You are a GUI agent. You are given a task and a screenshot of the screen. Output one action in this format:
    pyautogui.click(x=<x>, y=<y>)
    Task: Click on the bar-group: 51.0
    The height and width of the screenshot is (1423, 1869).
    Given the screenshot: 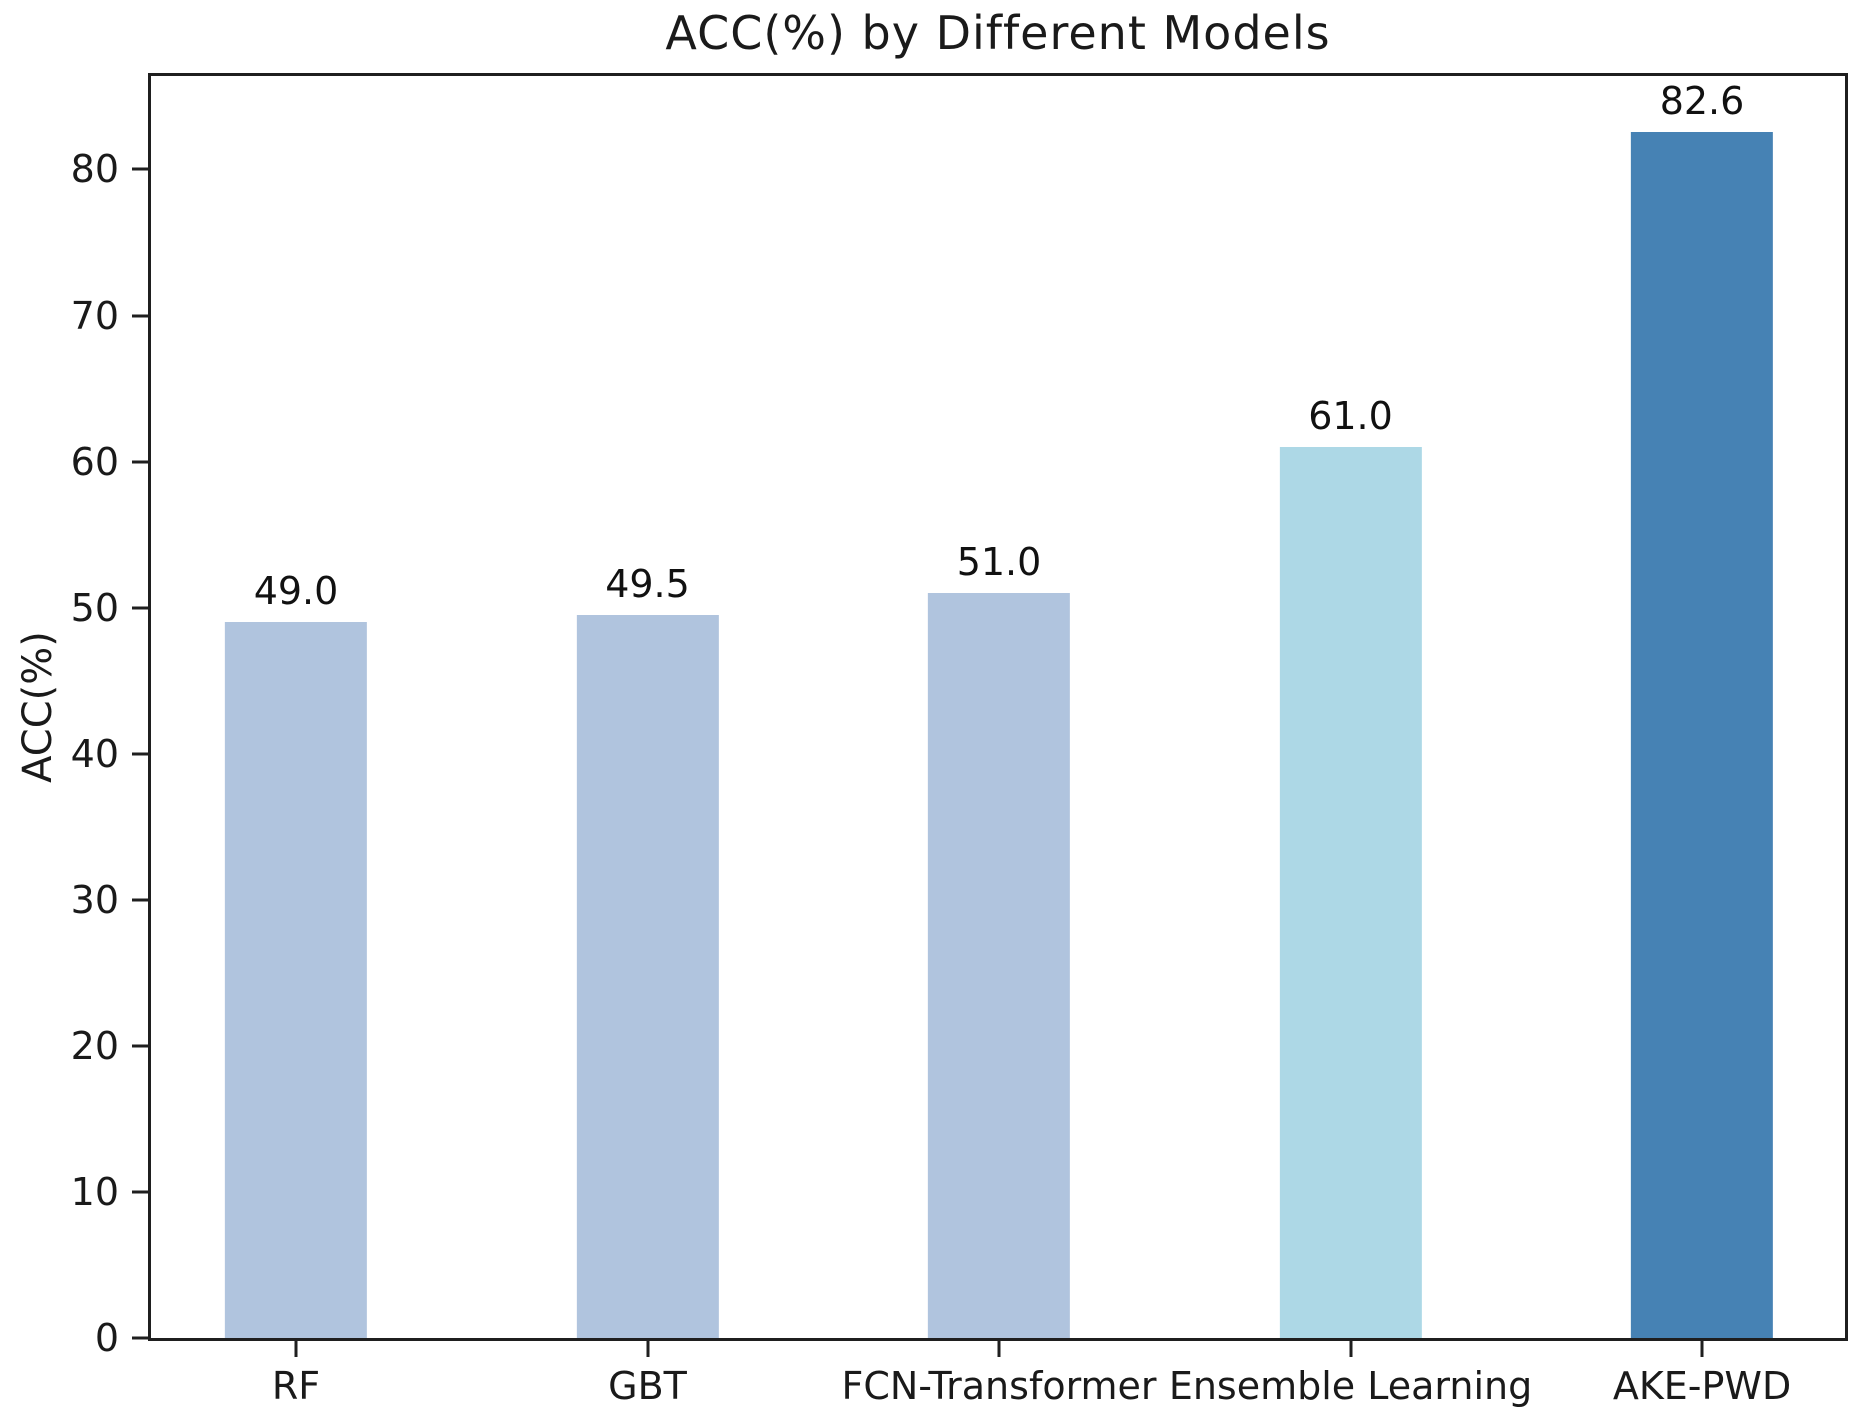 What is the action you would take?
    pyautogui.click(x=999, y=707)
    